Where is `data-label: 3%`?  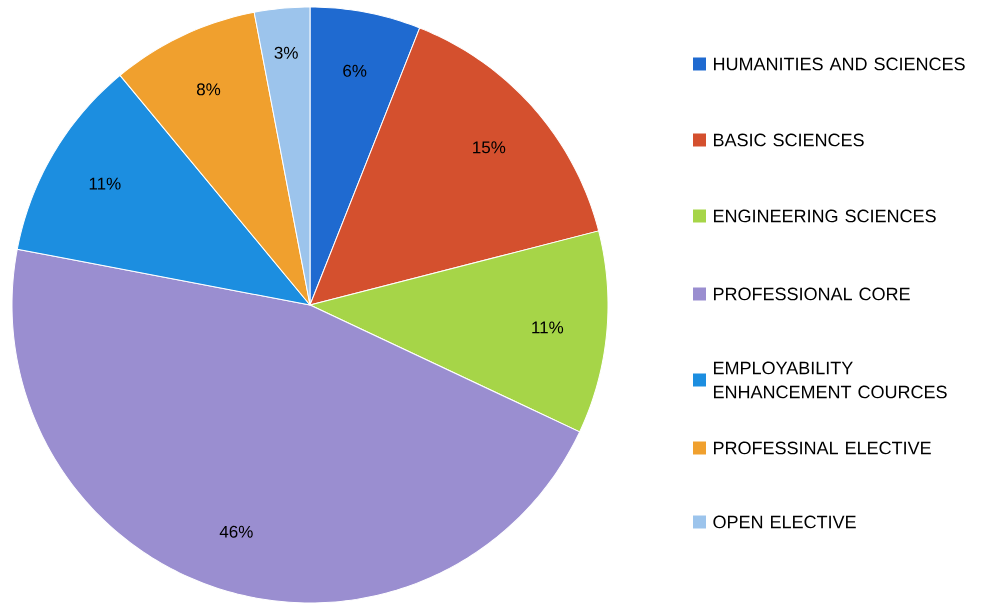 data-label: 3% is located at coordinates (286, 52).